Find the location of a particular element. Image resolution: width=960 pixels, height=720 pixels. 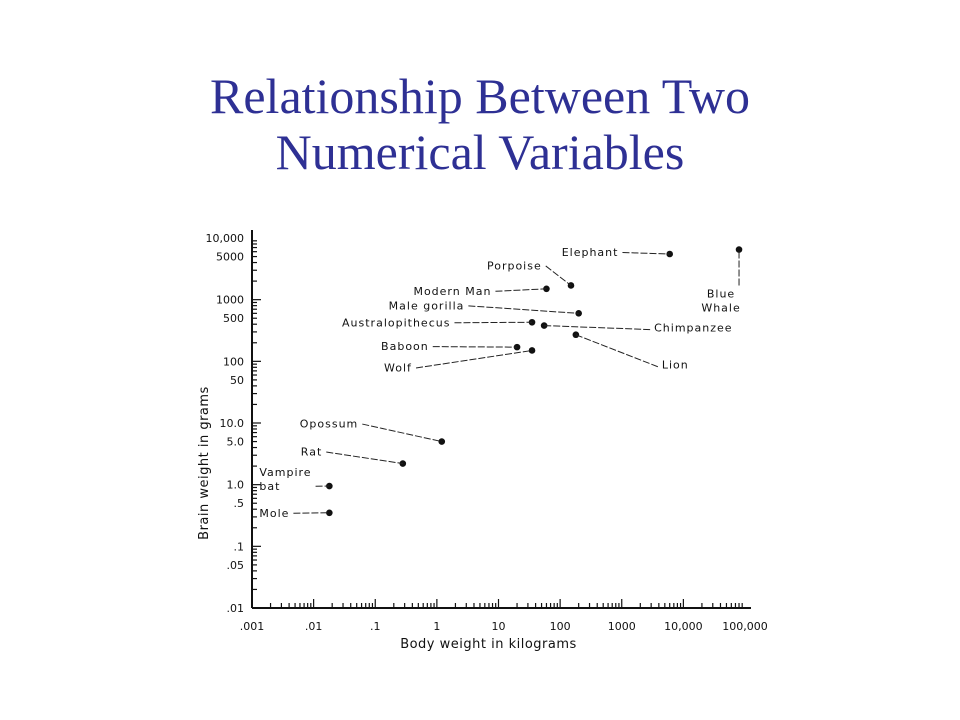

data-point-label: Mole is located at coordinates (274, 513).